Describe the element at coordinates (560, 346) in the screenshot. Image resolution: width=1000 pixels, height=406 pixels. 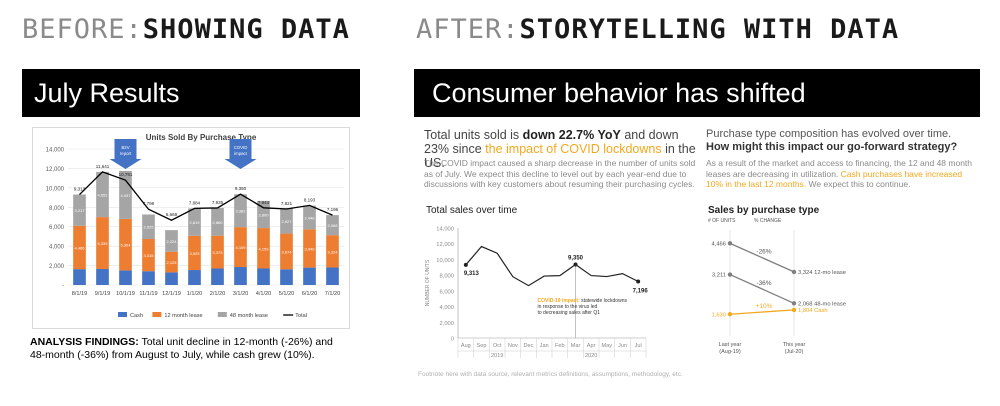
I see `x-tick-label: Feb` at that location.